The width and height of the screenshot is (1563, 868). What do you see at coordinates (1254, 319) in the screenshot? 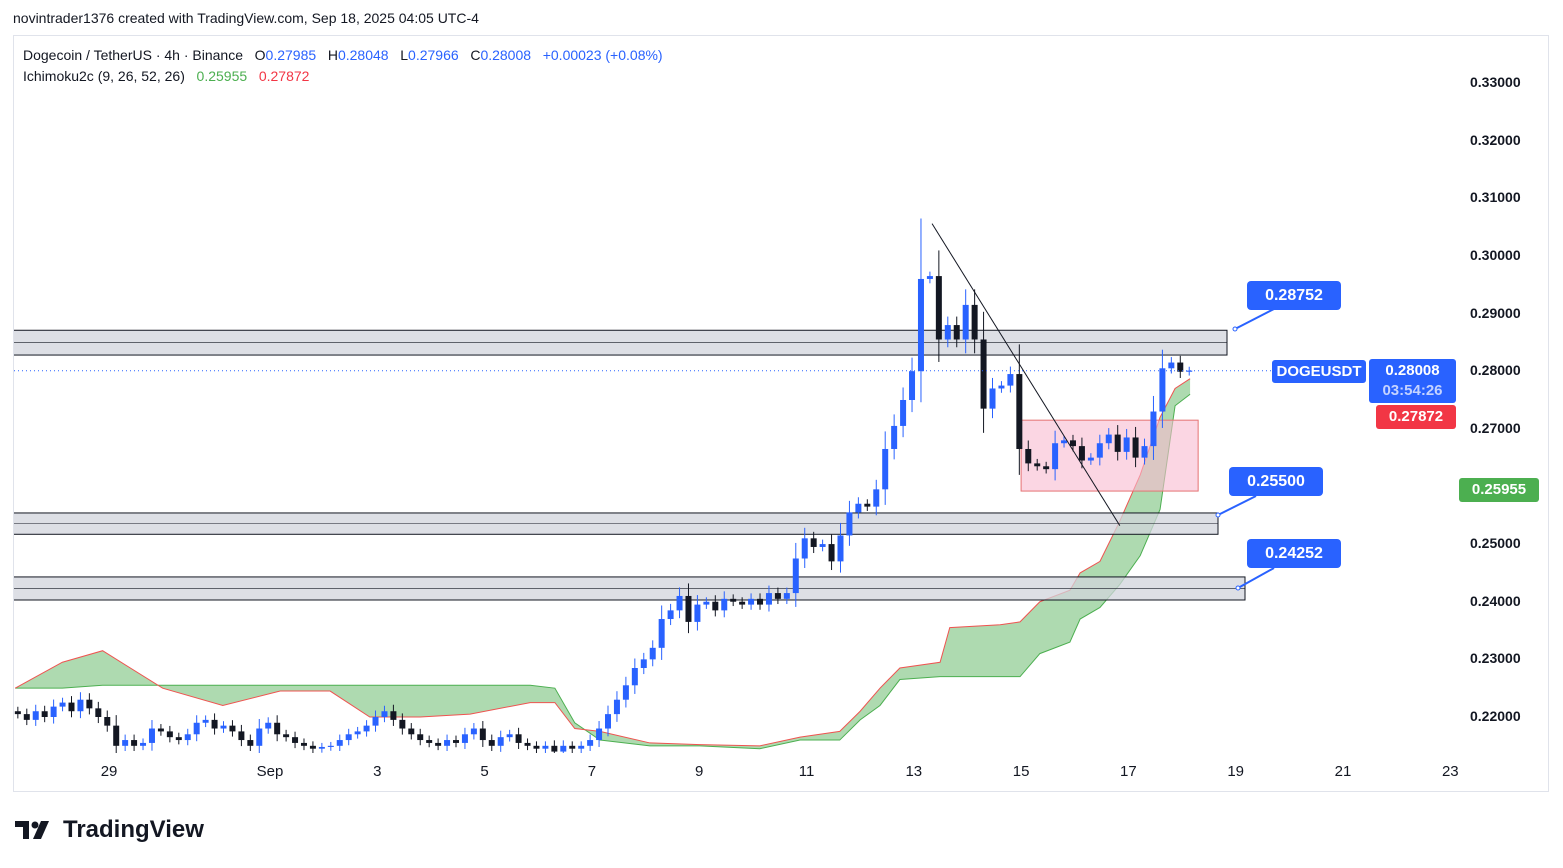
I see `callout-pointer` at bounding box center [1254, 319].